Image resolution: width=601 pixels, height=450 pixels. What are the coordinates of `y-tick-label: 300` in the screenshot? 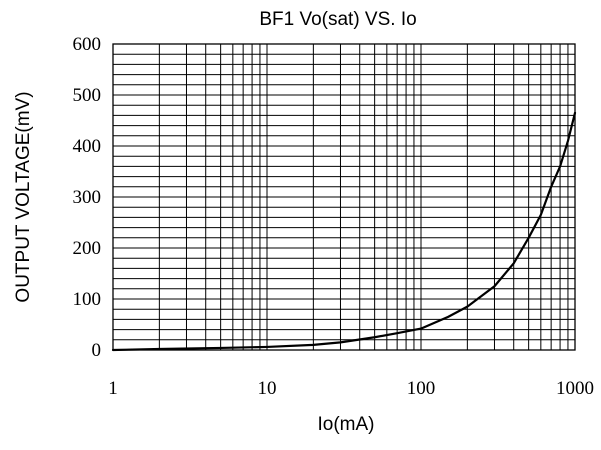 It's located at (87, 197).